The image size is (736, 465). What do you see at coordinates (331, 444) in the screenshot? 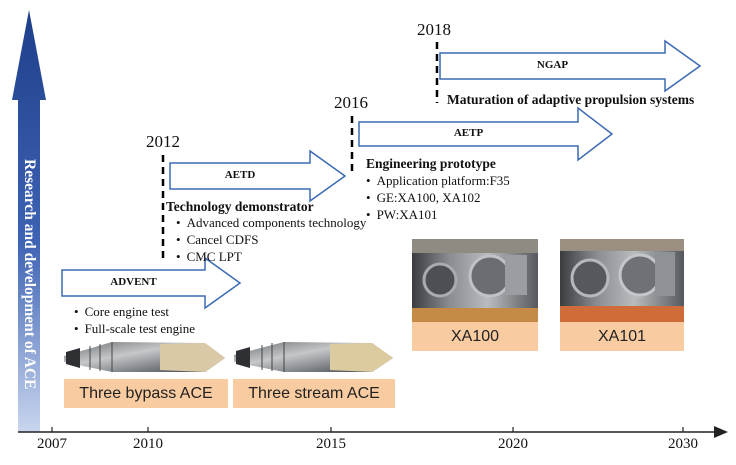
I see `axis-label-2015: 2015` at bounding box center [331, 444].